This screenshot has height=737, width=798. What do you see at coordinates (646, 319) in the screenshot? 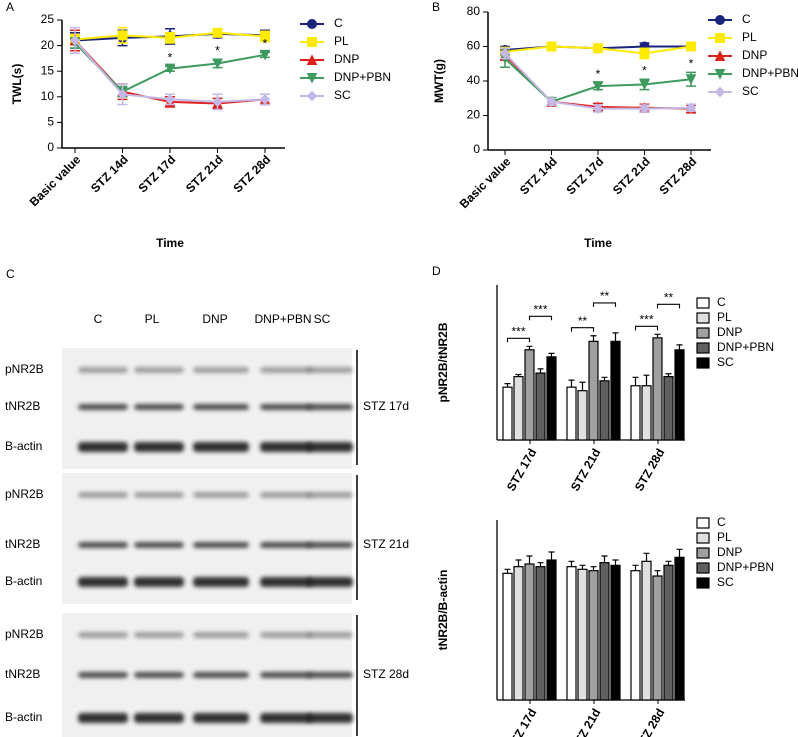
I see `bracket-label: ***` at bounding box center [646, 319].